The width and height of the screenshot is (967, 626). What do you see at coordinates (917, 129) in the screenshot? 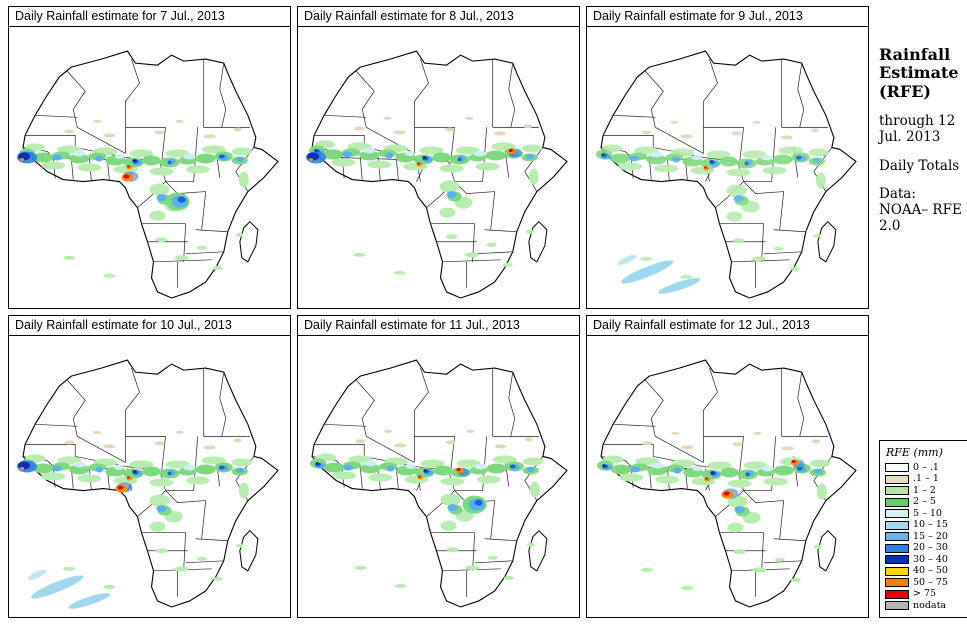
I see `sidebar-through: through 12 Jul. 2013` at bounding box center [917, 129].